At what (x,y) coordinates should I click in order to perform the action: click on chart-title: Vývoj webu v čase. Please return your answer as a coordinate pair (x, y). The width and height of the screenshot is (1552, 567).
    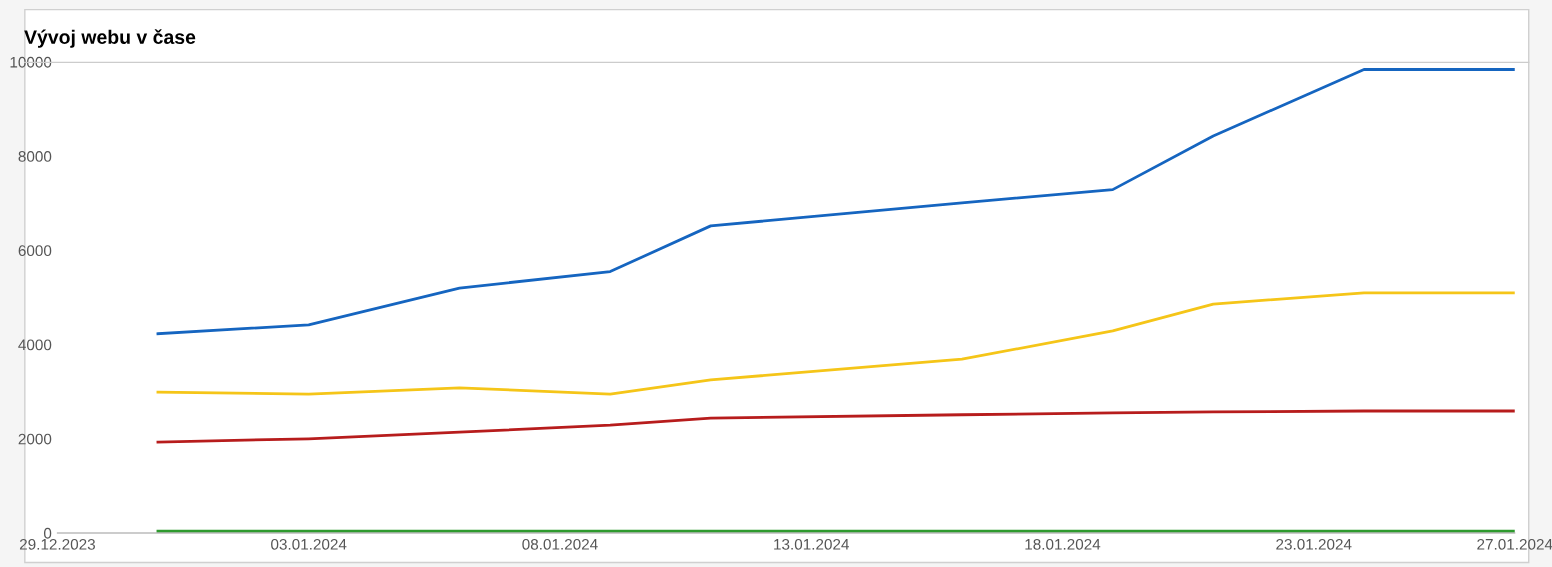
    Looking at the image, I should click on (110, 38).